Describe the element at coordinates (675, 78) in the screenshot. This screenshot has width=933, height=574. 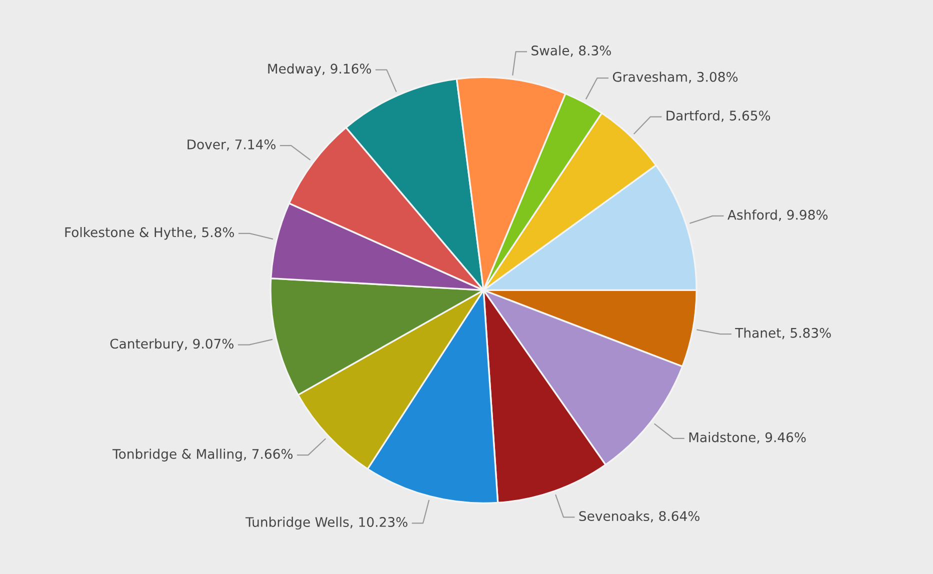
I see `slice-label: Gravesham, 3.08%` at that location.